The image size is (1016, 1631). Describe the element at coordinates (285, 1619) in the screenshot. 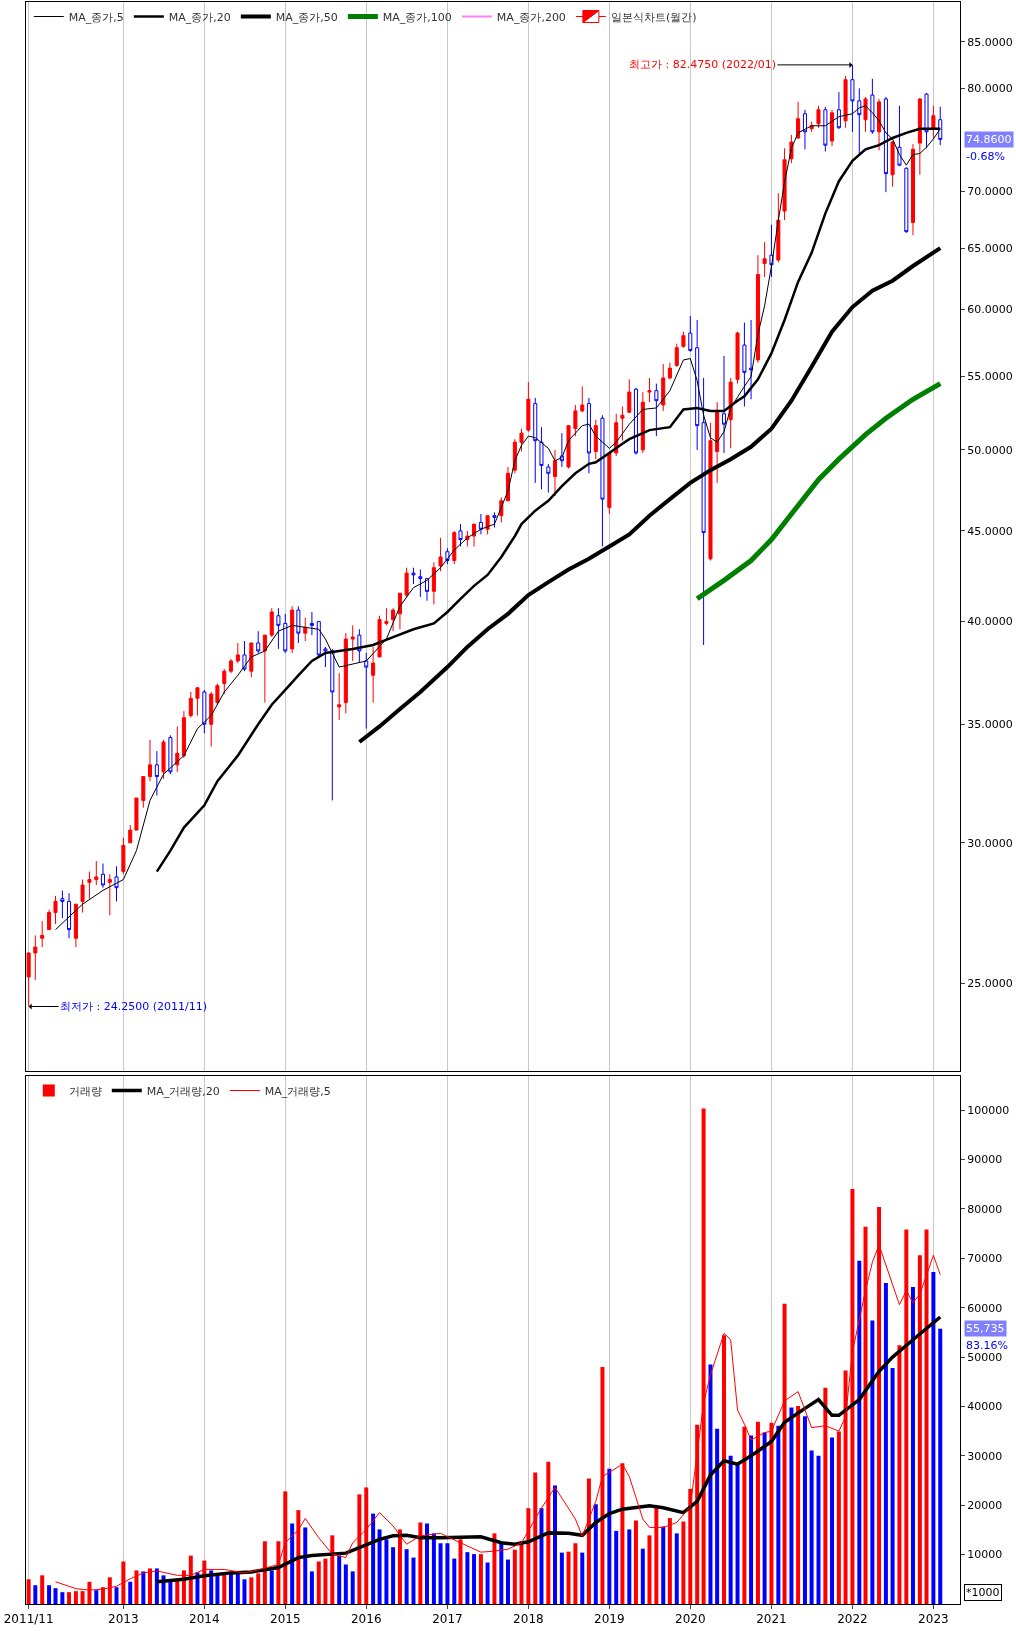

I see `x-tick-label: 2015` at that location.